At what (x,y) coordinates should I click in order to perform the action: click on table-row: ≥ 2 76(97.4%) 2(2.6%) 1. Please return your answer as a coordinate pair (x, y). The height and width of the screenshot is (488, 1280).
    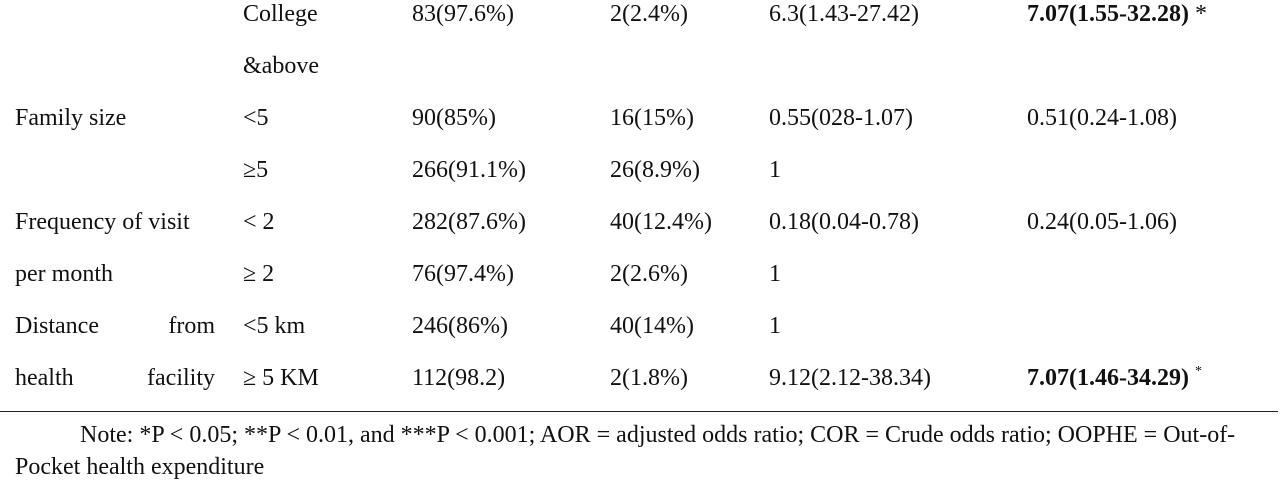
    Looking at the image, I should click on (639, 274).